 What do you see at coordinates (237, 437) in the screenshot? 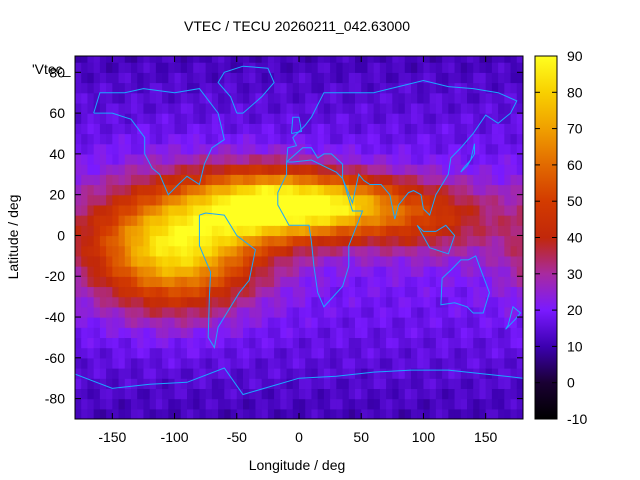
I see `x-tick-label: -50` at bounding box center [237, 437].